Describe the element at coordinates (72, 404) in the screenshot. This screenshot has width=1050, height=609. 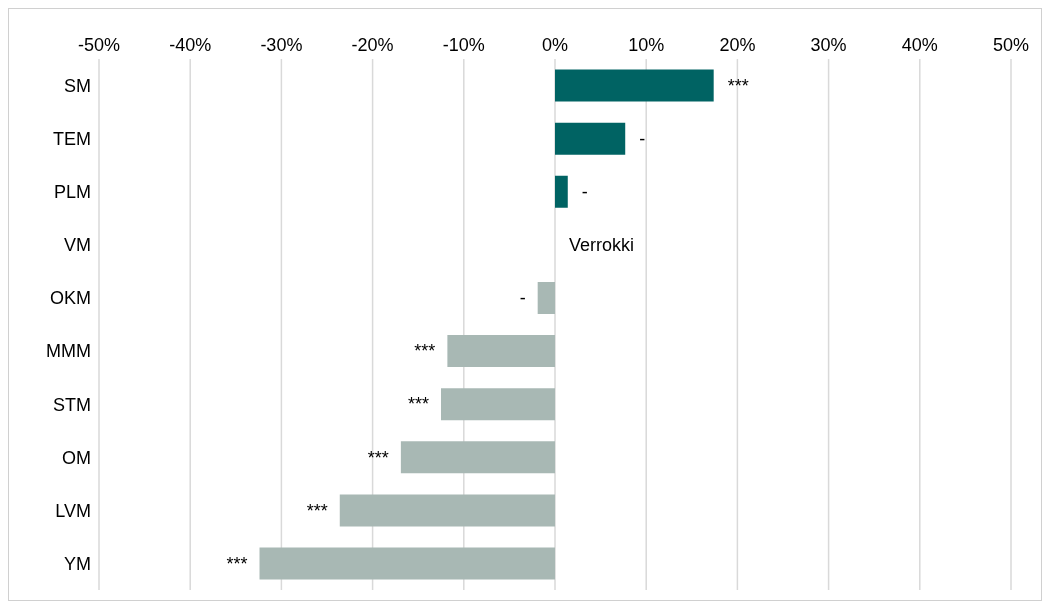
I see `y-tick-label: STM` at that location.